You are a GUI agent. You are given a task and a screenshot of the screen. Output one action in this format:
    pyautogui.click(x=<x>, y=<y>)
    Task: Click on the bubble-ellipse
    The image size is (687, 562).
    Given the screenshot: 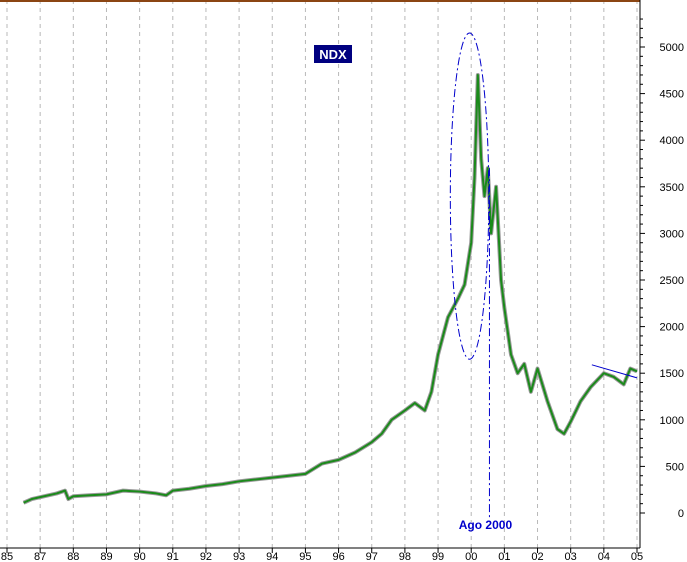 What is the action you would take?
    pyautogui.click(x=469, y=196)
    